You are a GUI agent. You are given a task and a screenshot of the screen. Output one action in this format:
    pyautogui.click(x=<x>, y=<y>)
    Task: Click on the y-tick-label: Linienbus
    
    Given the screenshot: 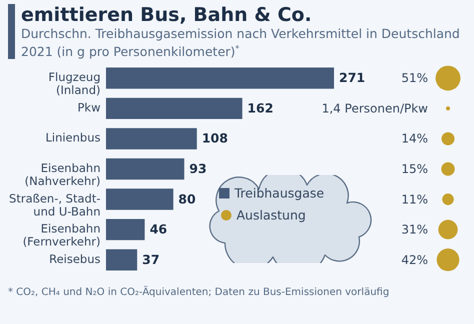 What is the action you would take?
    pyautogui.click(x=73, y=137)
    